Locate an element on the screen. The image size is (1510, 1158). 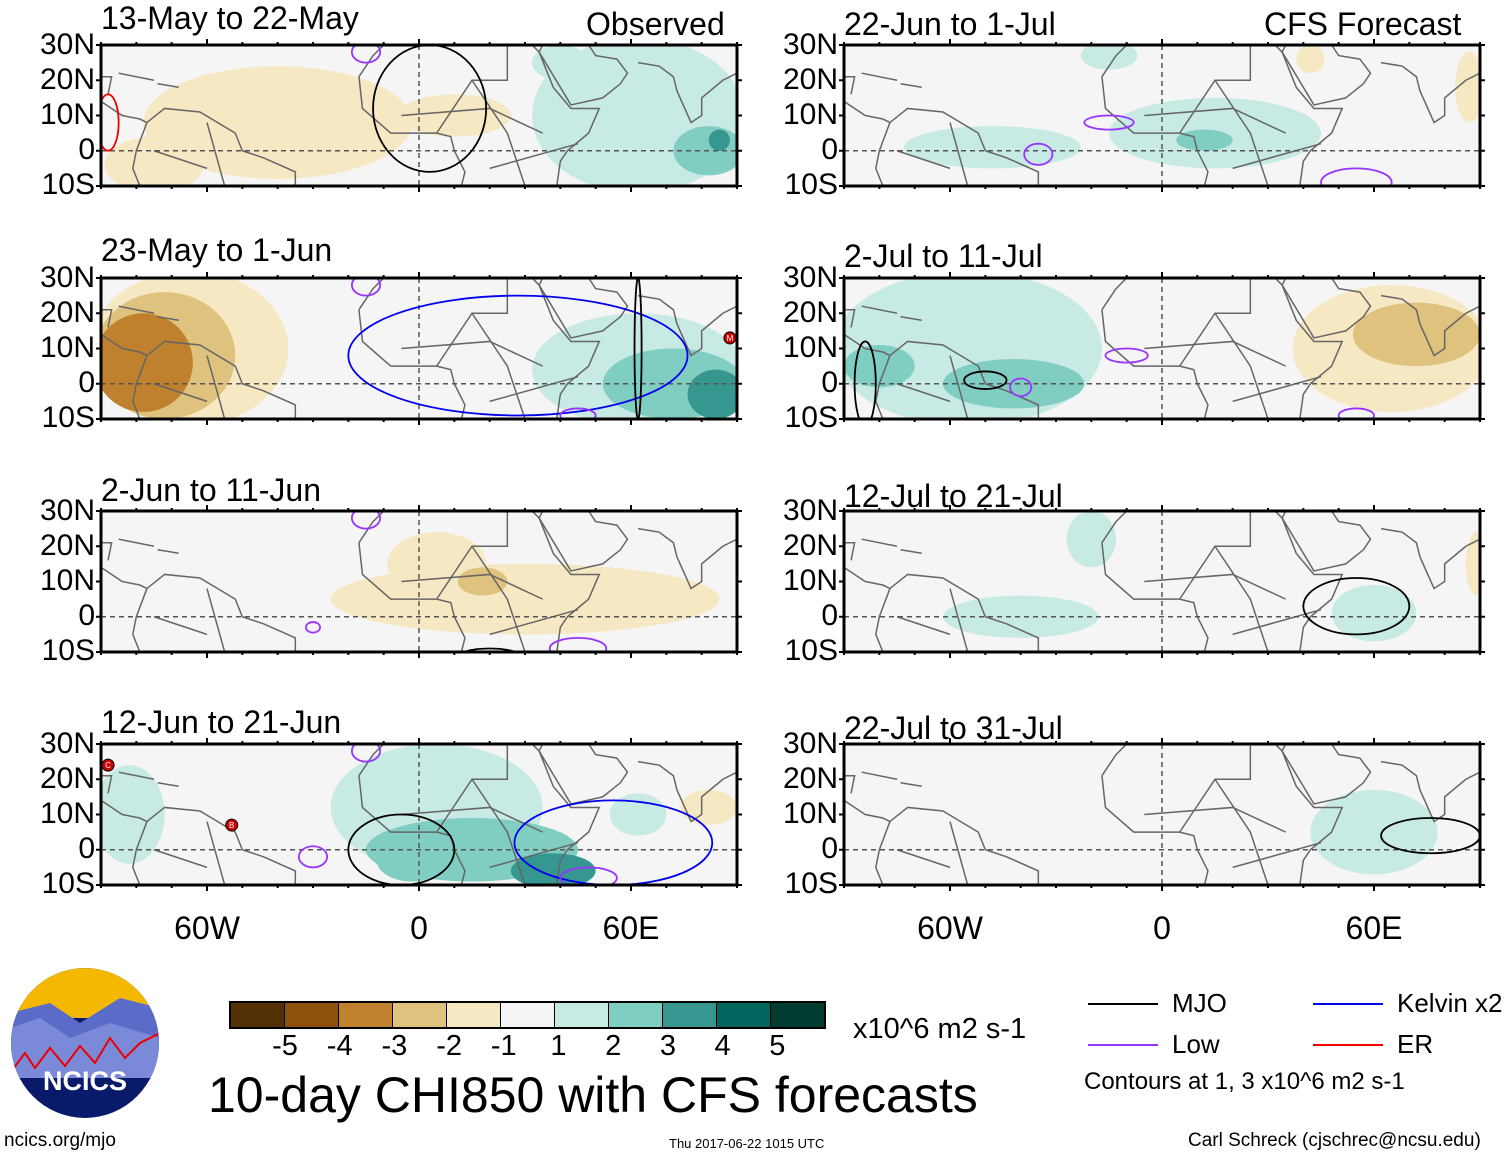
colorbar-label: 4 is located at coordinates (722, 1046).